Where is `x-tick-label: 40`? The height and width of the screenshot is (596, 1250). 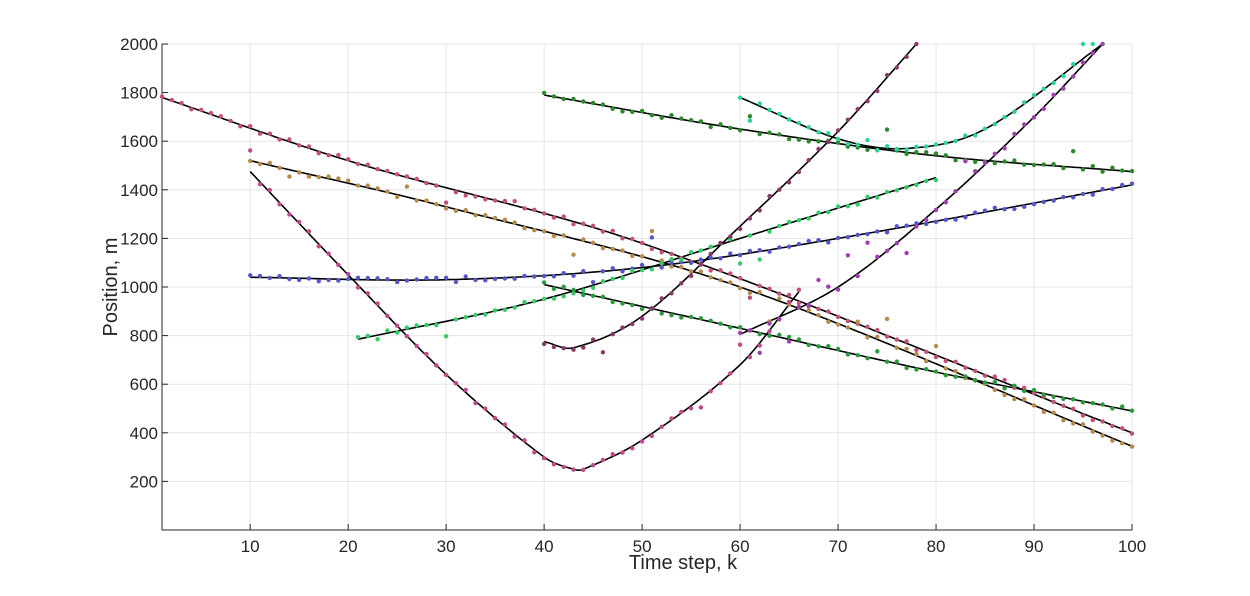
x-tick-label: 40 is located at coordinates (544, 546).